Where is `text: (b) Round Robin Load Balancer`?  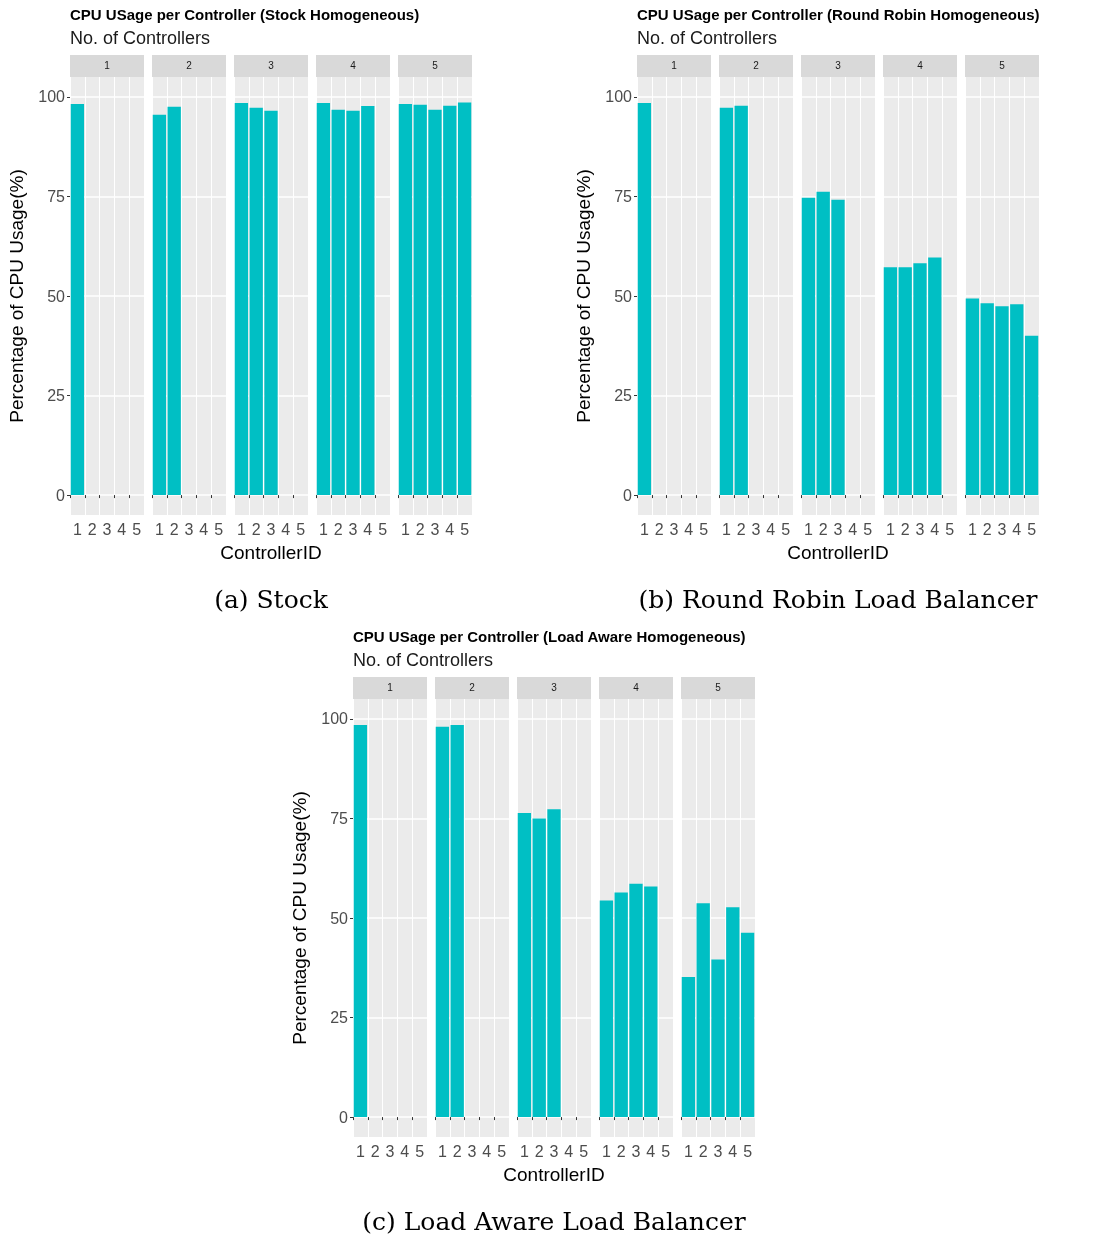 text: (b) Round Robin Load Balancer is located at coordinates (838, 599).